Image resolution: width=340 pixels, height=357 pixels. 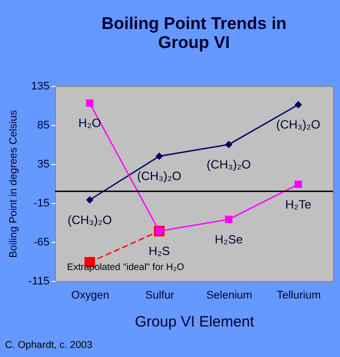 What do you see at coordinates (298, 296) in the screenshot?
I see `x-tick-label: Tellurium` at bounding box center [298, 296].